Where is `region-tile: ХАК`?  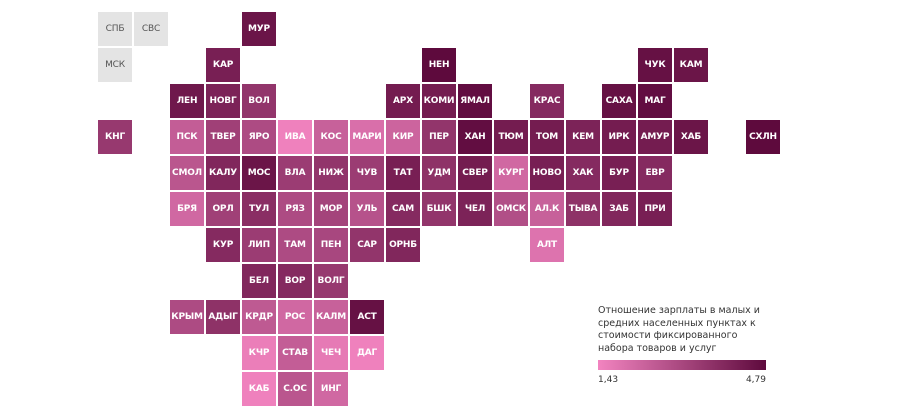
region-tile: ХАК is located at coordinates (583, 173).